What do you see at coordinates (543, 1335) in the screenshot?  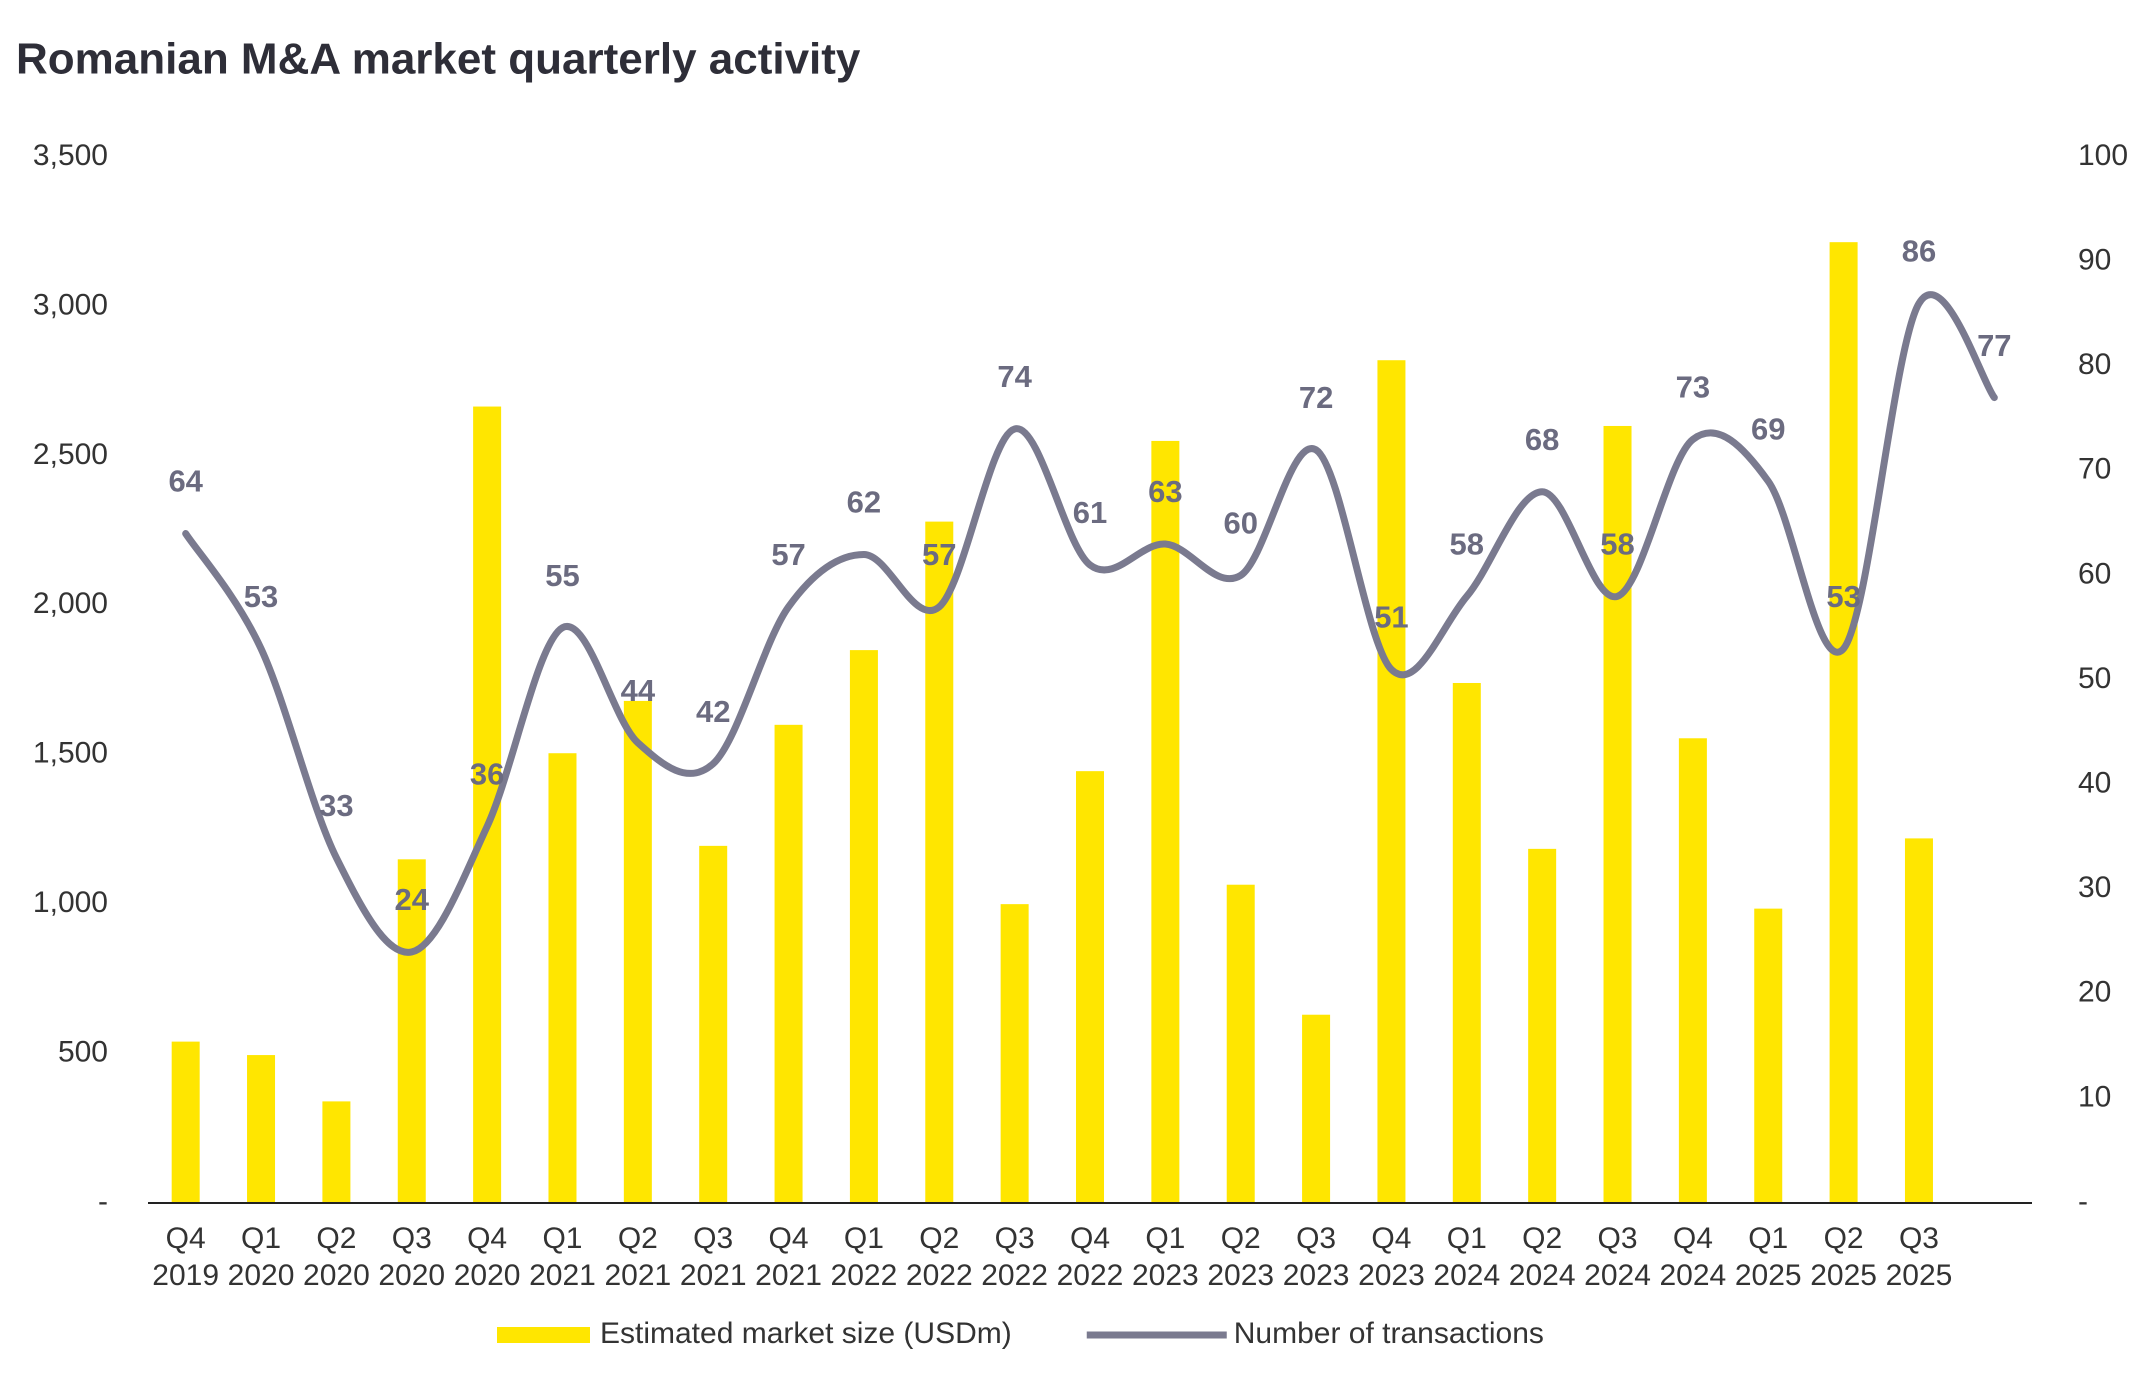 I see `legend-swatch` at bounding box center [543, 1335].